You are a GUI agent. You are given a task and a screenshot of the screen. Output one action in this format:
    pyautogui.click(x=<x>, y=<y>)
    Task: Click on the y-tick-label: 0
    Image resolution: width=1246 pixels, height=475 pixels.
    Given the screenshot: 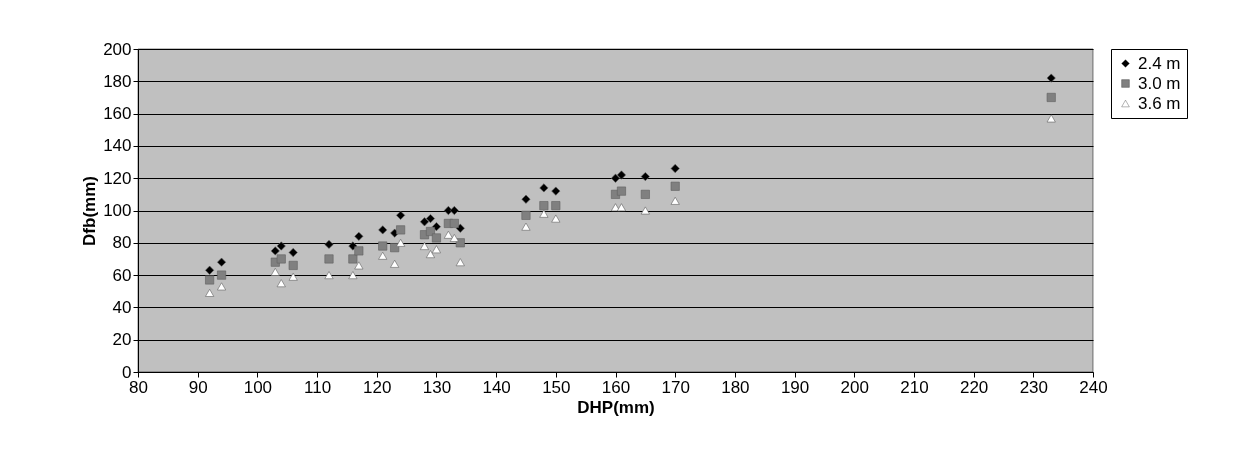 What is the action you would take?
    pyautogui.click(x=127, y=372)
    